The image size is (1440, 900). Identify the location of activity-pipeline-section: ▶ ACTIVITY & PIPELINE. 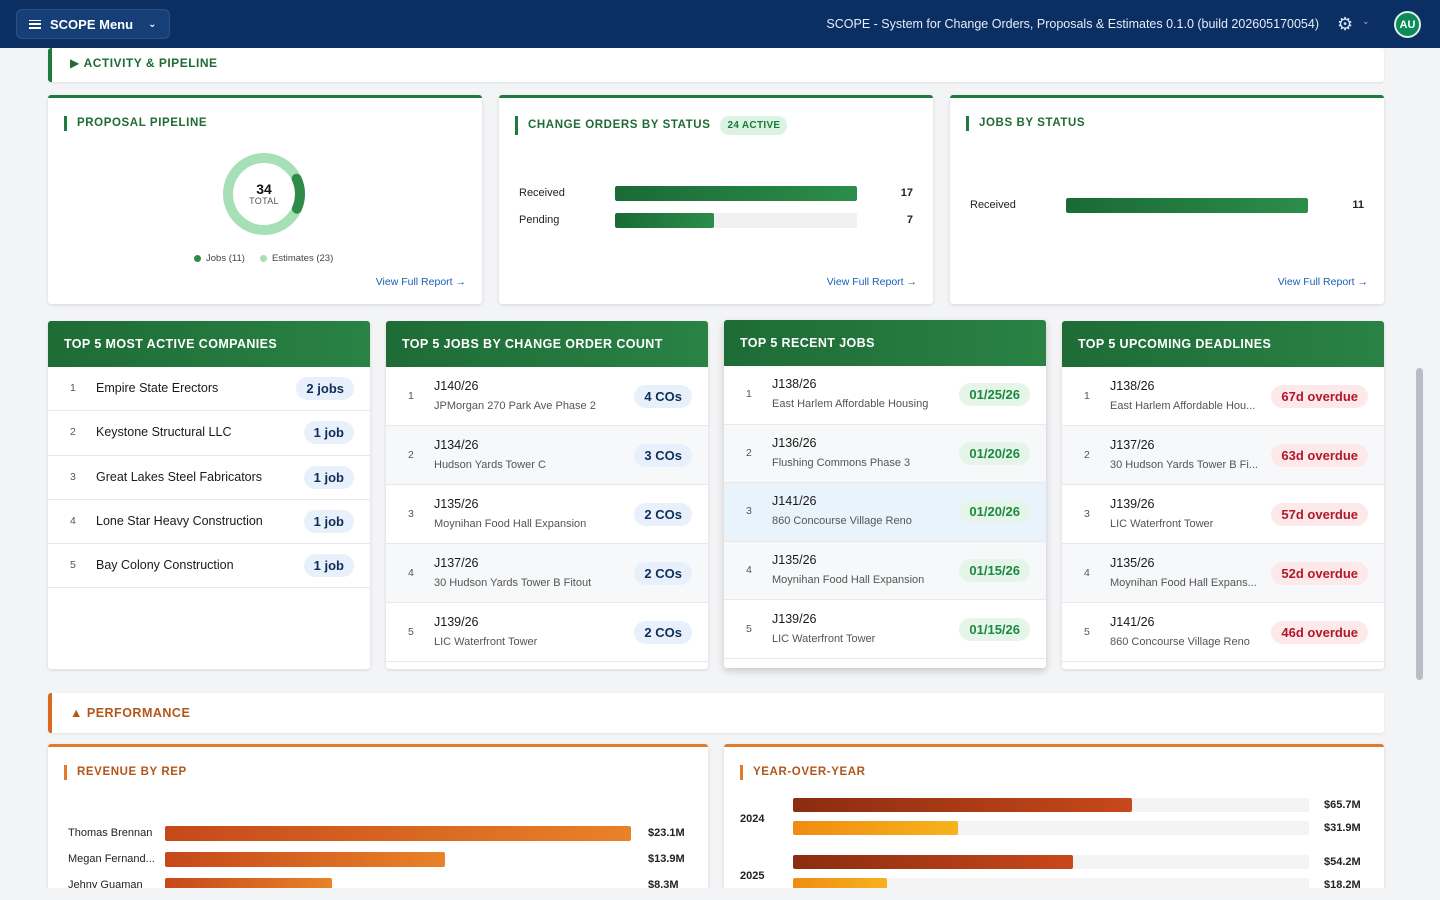
(716, 65).